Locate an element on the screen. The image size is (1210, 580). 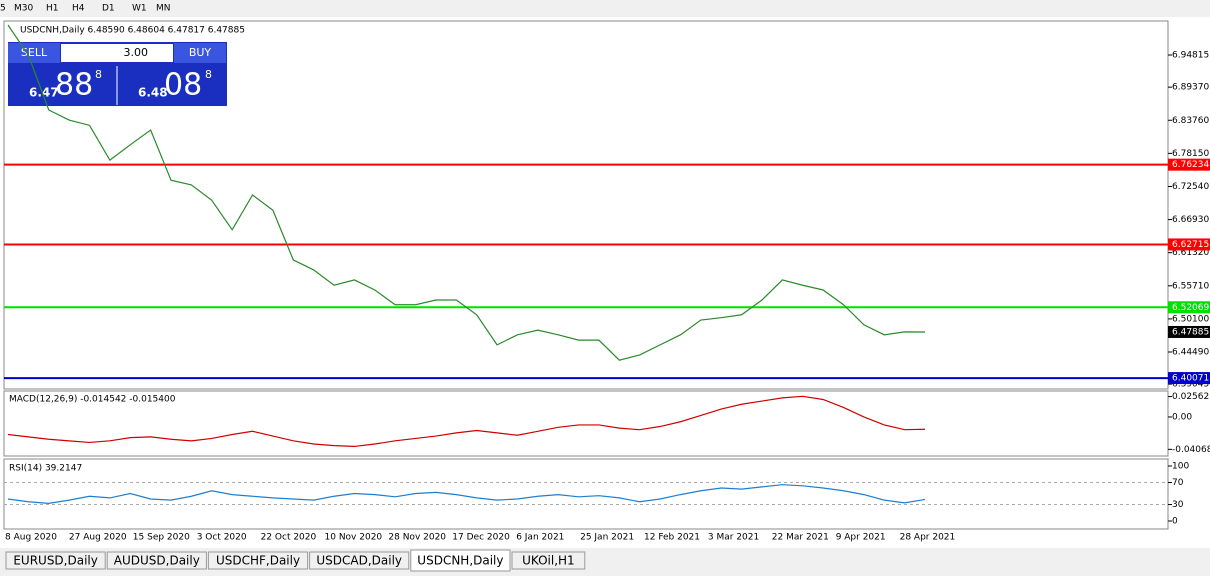
x-tick-label: 6 Jan 2021 is located at coordinates (540, 538).